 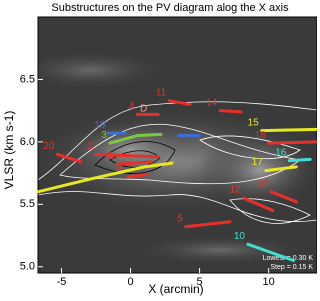 I want to click on x-tick-label: 10, so click(x=269, y=282).